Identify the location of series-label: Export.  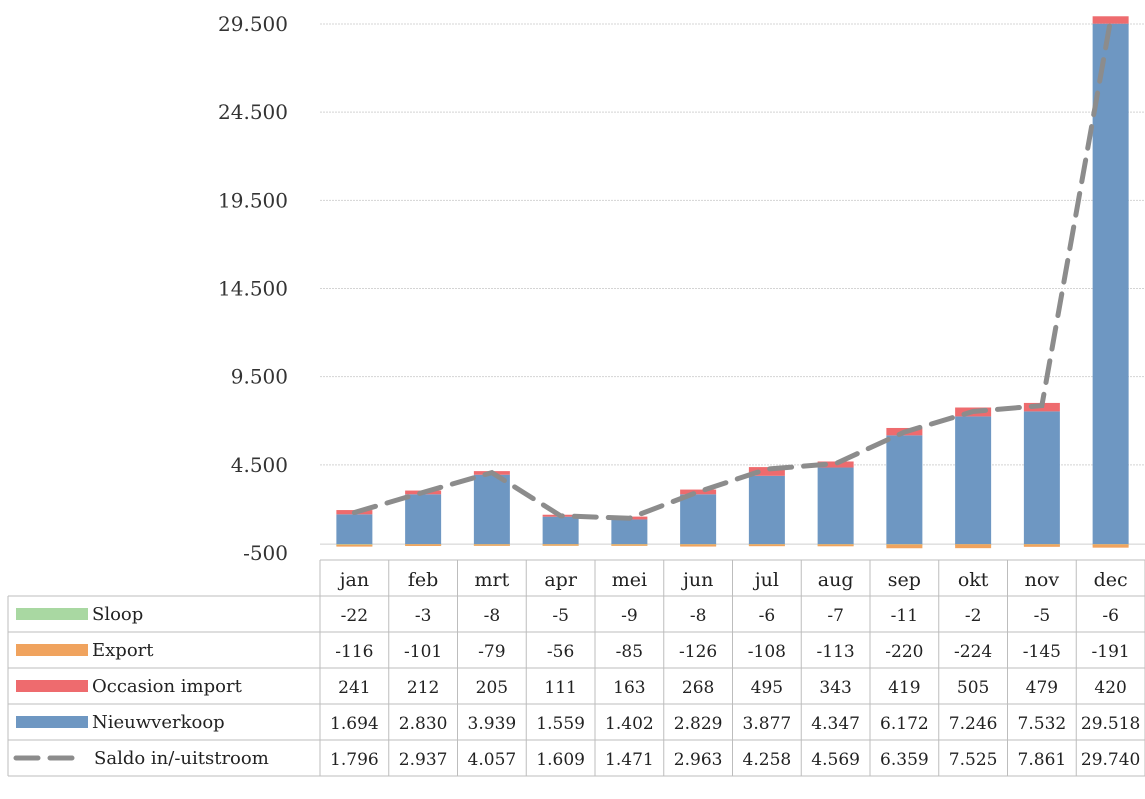
(123, 650).